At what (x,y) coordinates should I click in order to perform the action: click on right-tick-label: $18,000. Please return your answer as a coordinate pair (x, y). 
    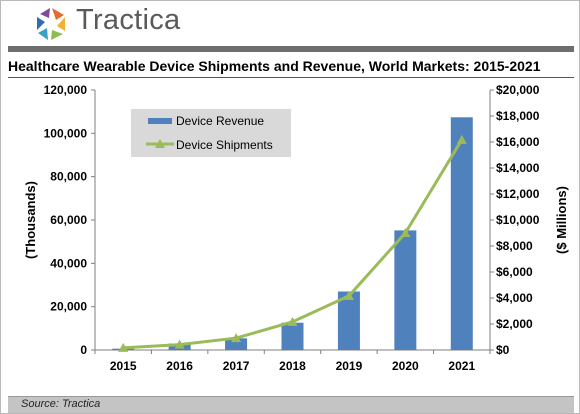
    Looking at the image, I should click on (518, 116).